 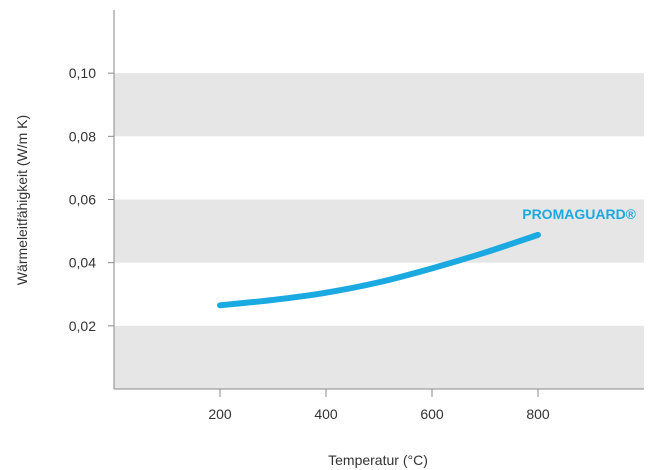 What do you see at coordinates (538, 414) in the screenshot?
I see `x-tick-label: 800` at bounding box center [538, 414].